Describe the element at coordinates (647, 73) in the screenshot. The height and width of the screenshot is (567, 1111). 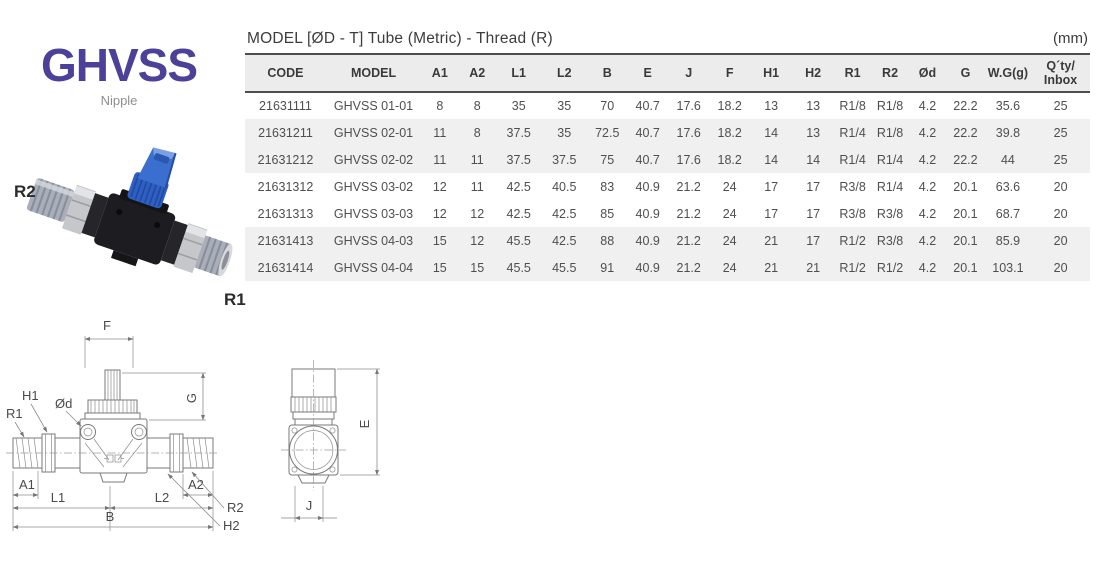
I see `col-header-e: E` at that location.